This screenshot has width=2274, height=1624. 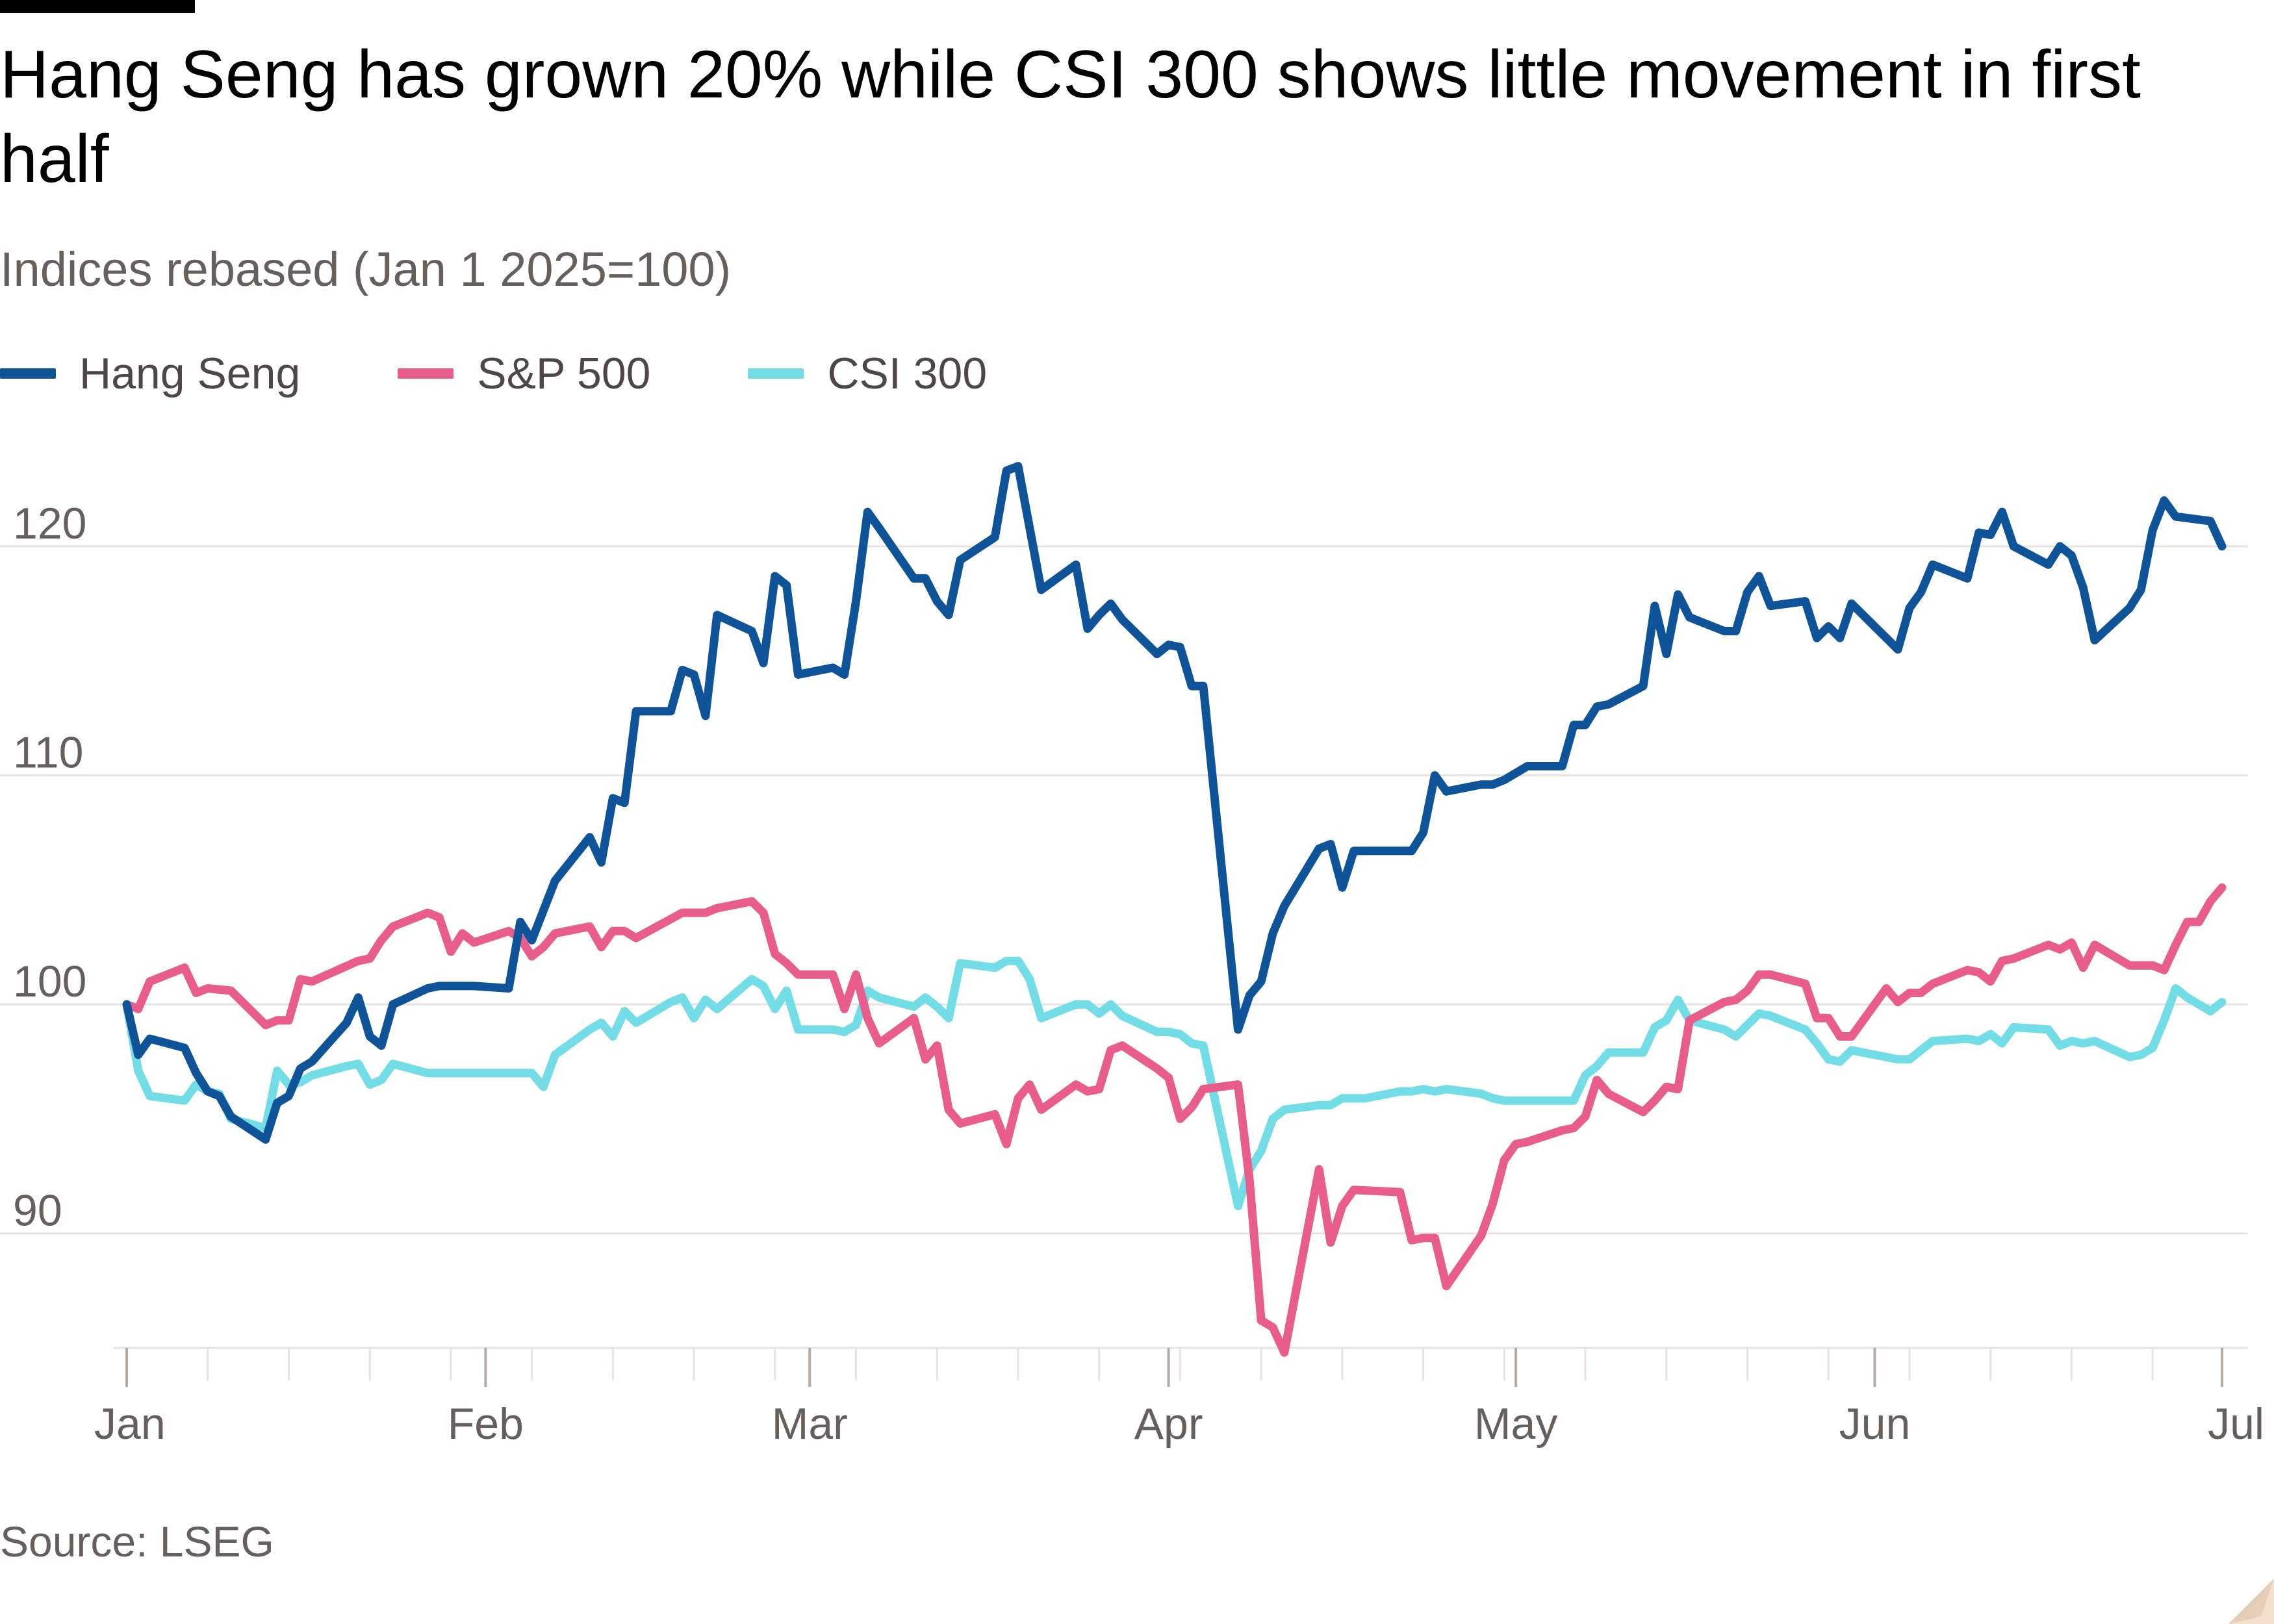 I want to click on legend-item-csi300: CSI 300, so click(x=867, y=373).